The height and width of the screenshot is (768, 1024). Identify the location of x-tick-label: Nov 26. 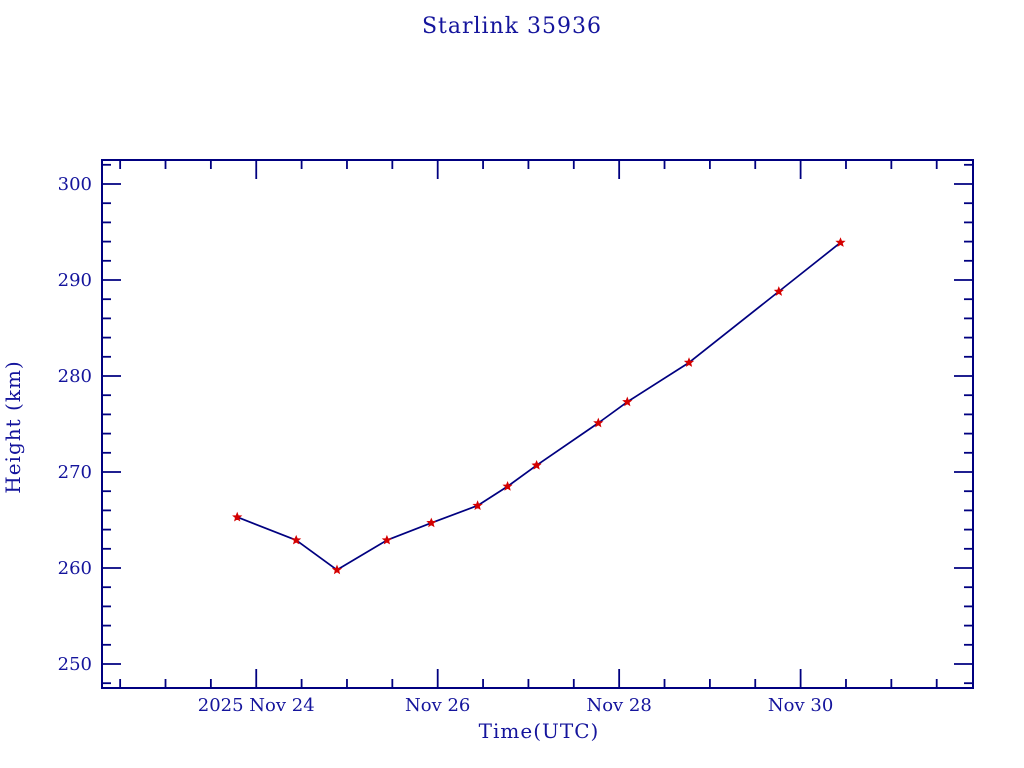
(437, 705).